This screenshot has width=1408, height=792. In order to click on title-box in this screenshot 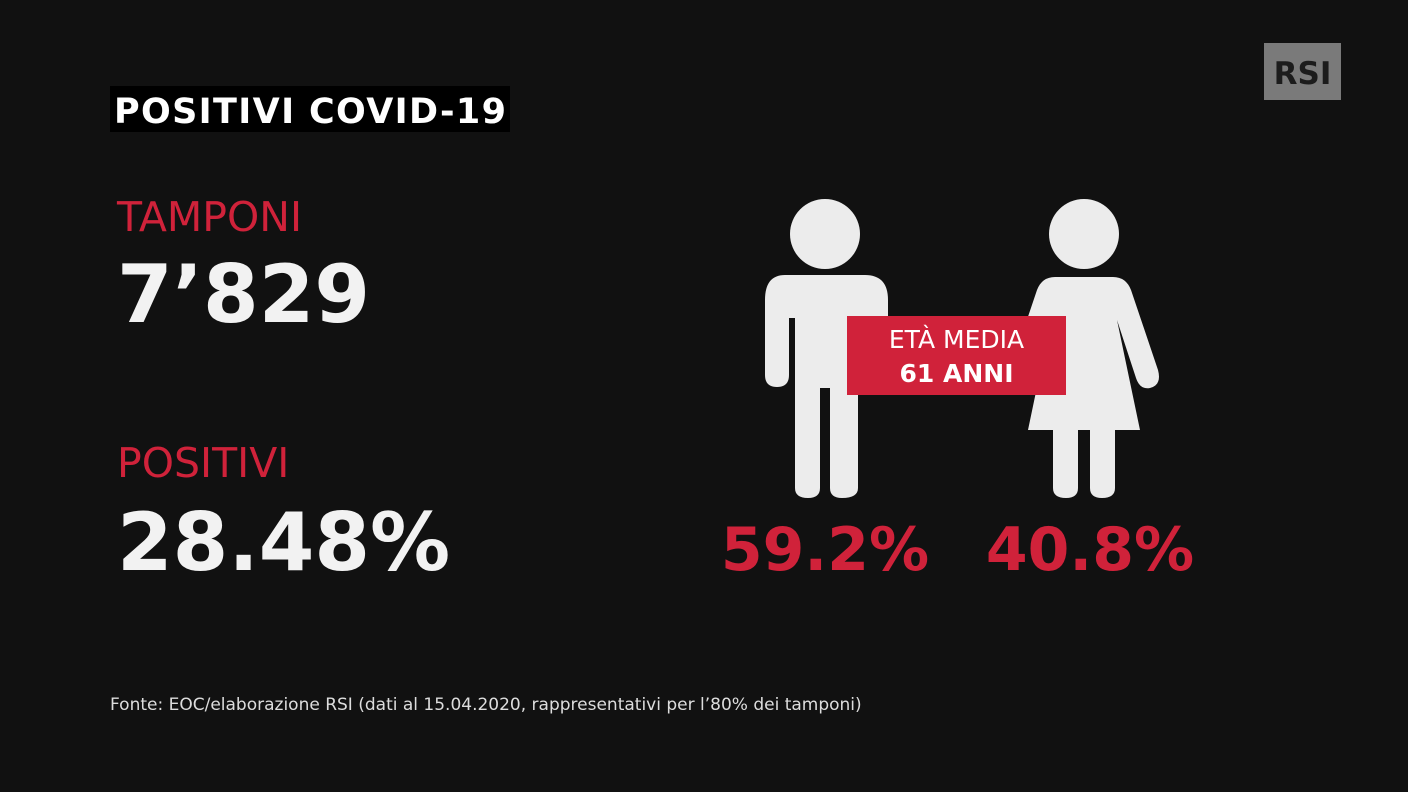, I will do `click(310, 109)`.